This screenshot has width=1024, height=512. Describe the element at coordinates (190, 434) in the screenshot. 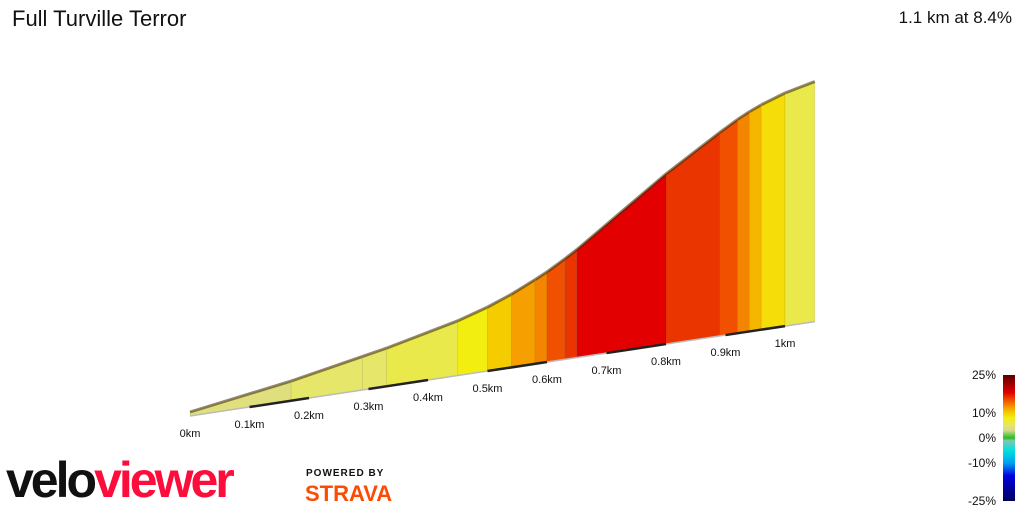

I see `x-tick-label: 0km` at that location.